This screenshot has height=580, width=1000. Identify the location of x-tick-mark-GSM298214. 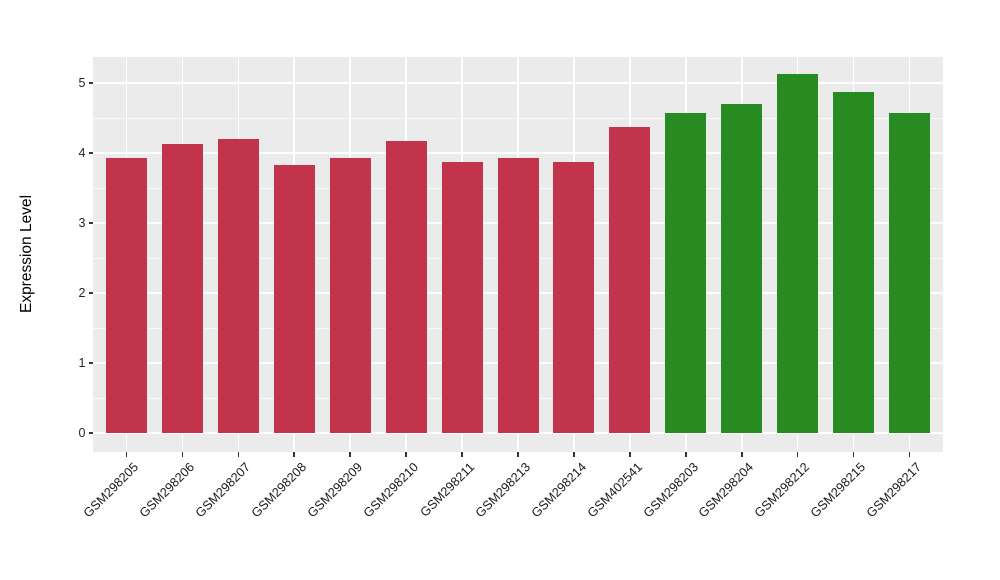
(574, 454).